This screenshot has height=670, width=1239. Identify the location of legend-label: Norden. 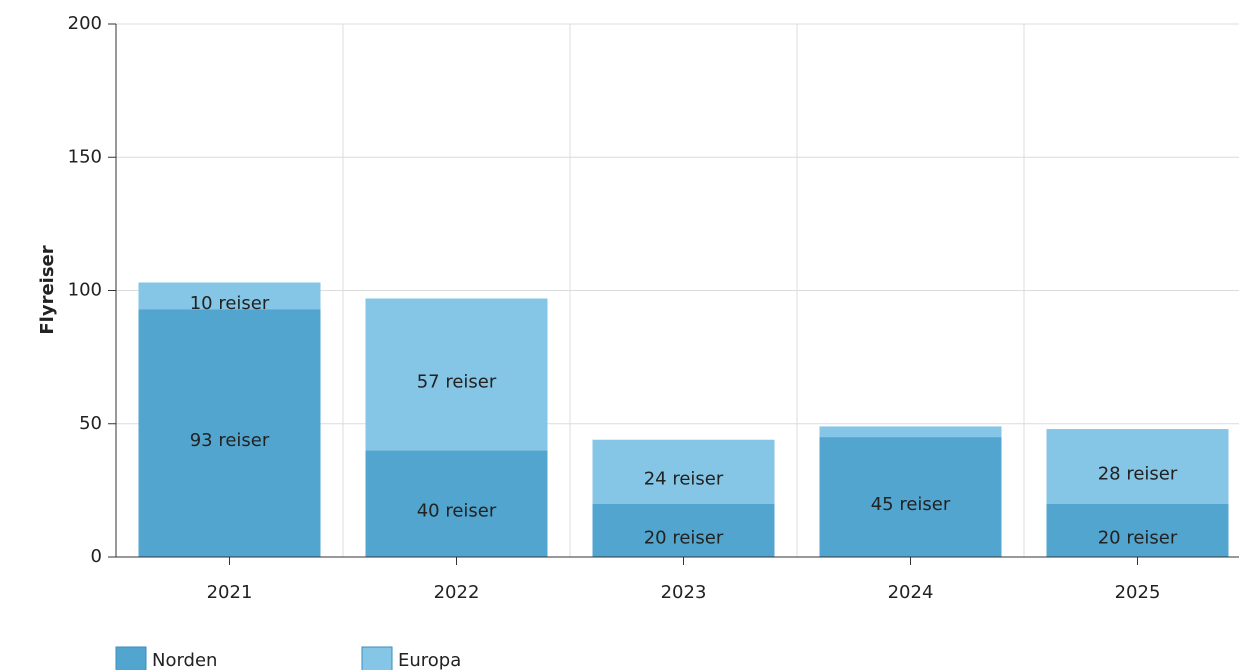
(184, 660).